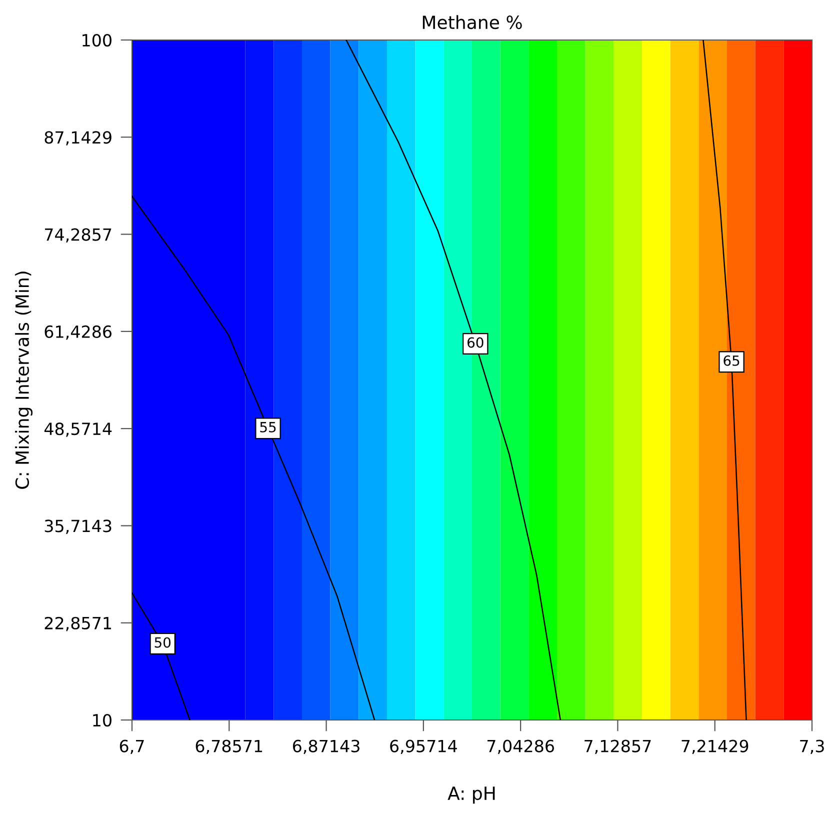 This screenshot has width=830, height=822. Describe the element at coordinates (229, 747) in the screenshot. I see `x-tick-label: 6,78571` at that location.